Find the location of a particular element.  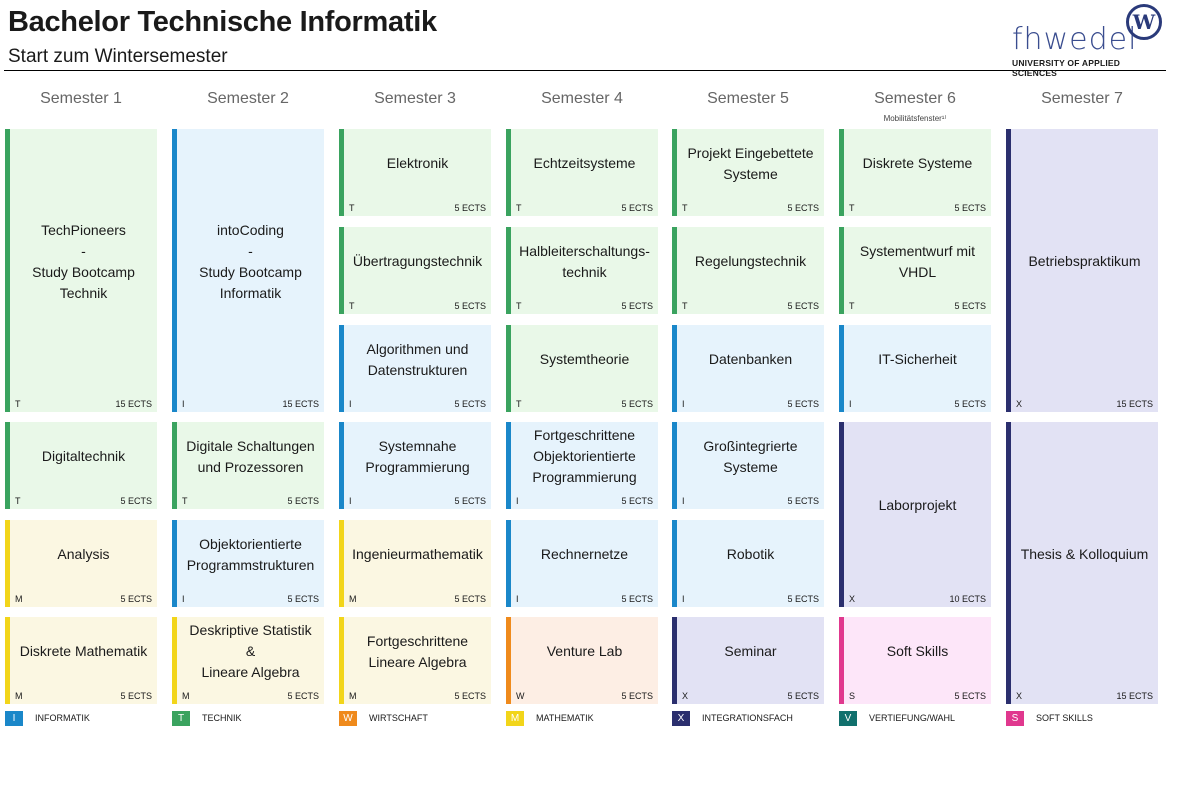

module-card: Rechnernetze I 5 ECTS is located at coordinates (582, 563).